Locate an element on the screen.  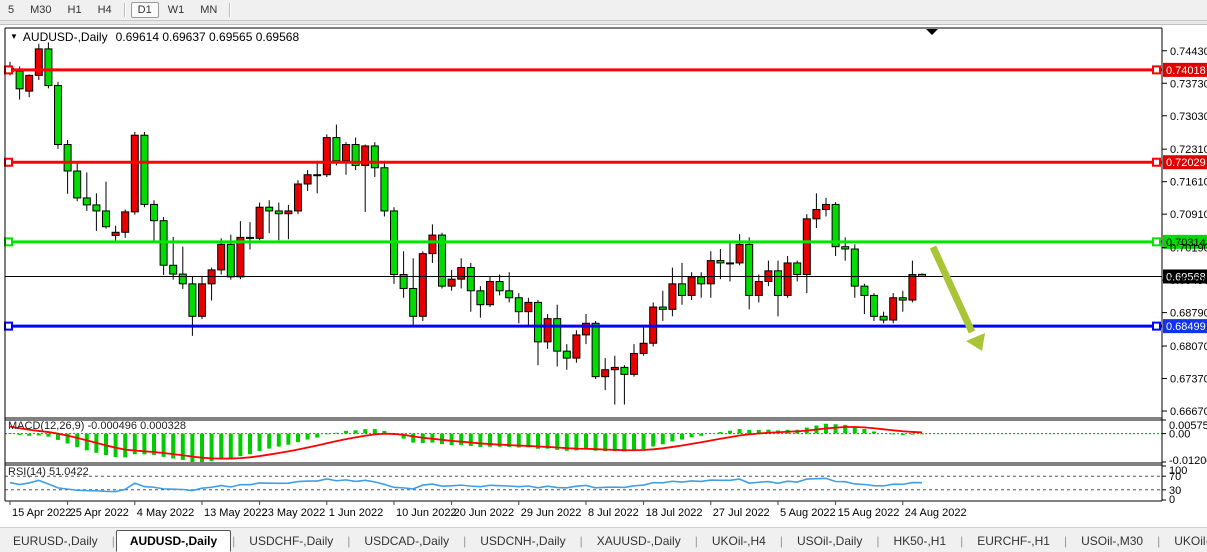
chart-symbol-label: AUDUSD-,Daily is located at coordinates (65, 37).